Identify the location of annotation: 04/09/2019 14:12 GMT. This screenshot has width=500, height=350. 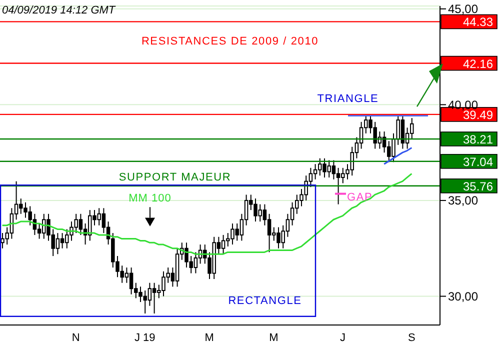
(59, 10).